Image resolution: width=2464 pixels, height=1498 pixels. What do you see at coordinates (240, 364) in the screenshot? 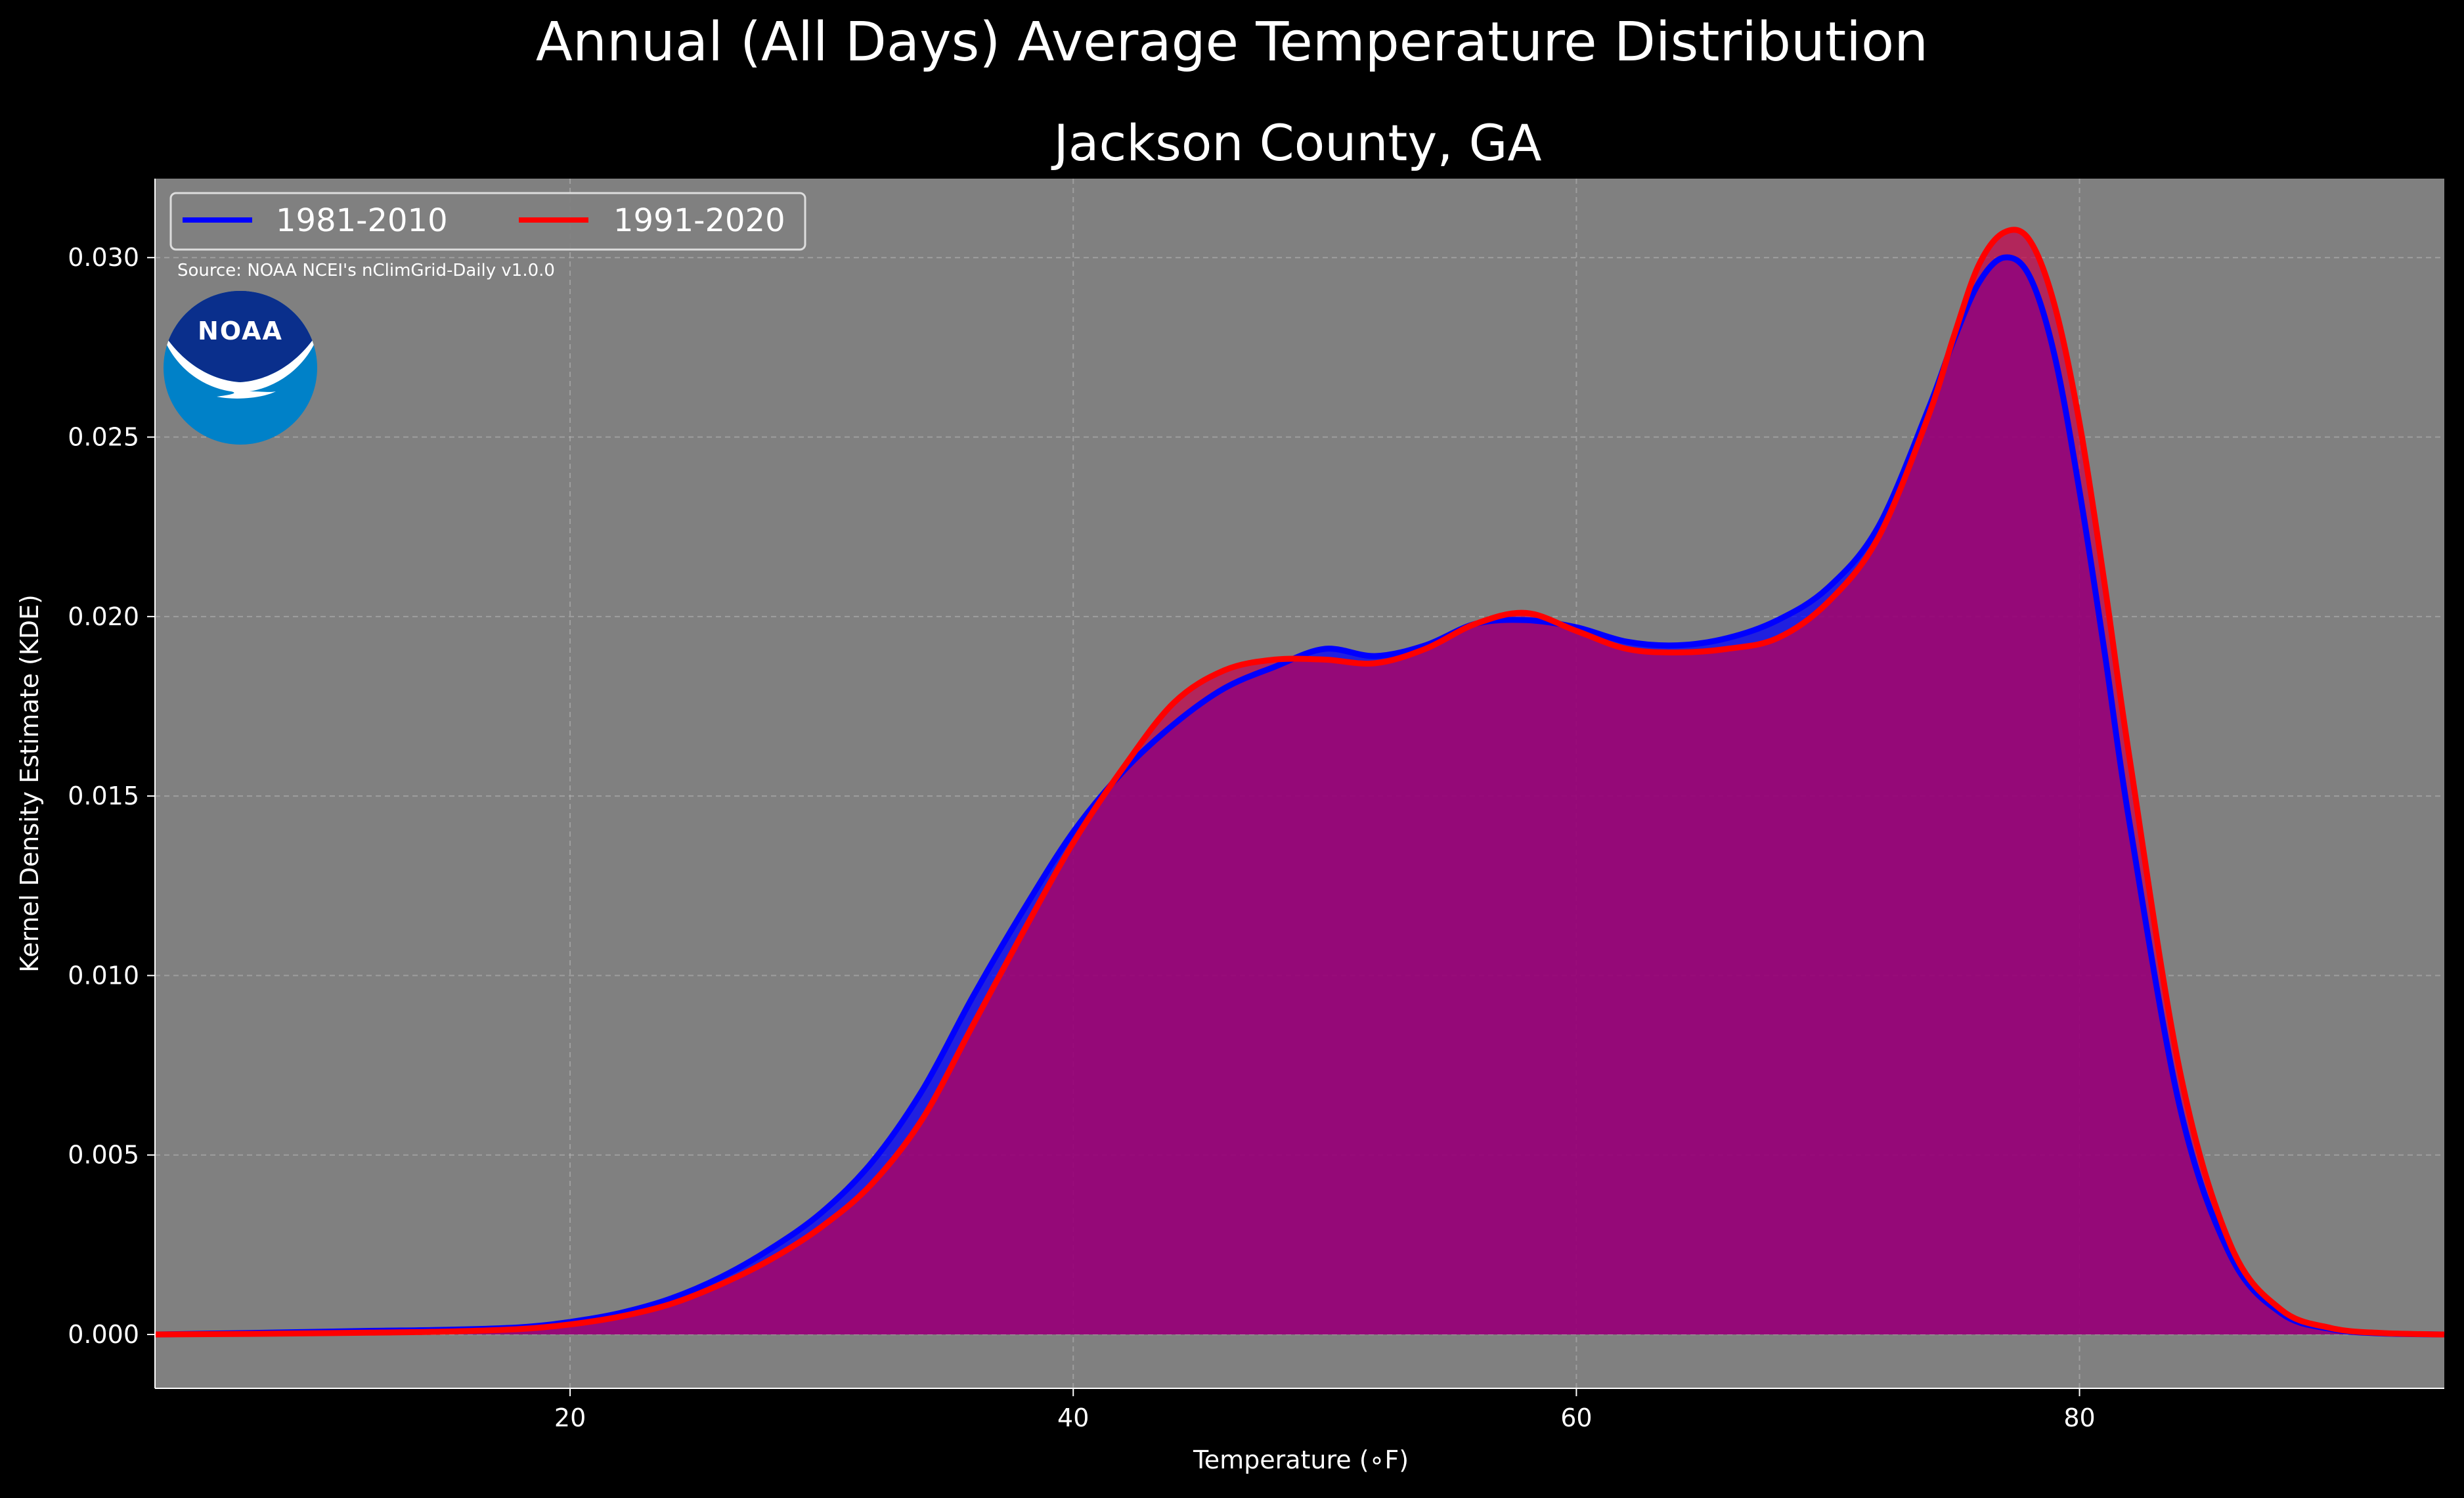
I see `noaa-logo-gull` at bounding box center [240, 364].